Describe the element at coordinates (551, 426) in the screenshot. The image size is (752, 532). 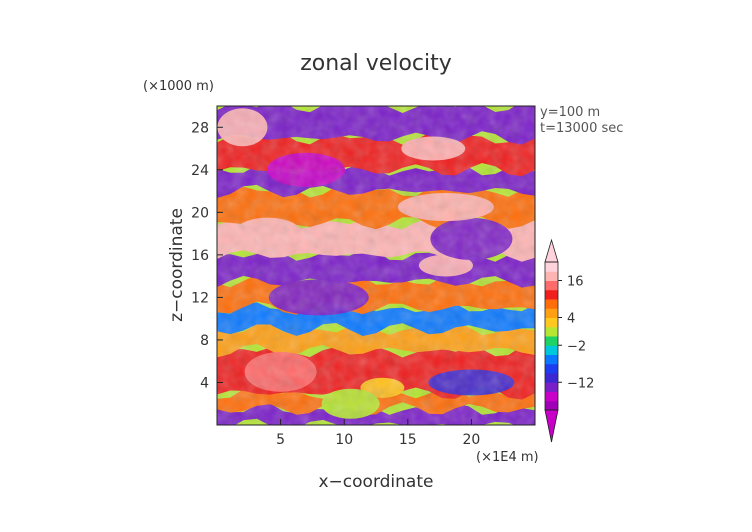
I see `colorbar-extend-min` at that location.